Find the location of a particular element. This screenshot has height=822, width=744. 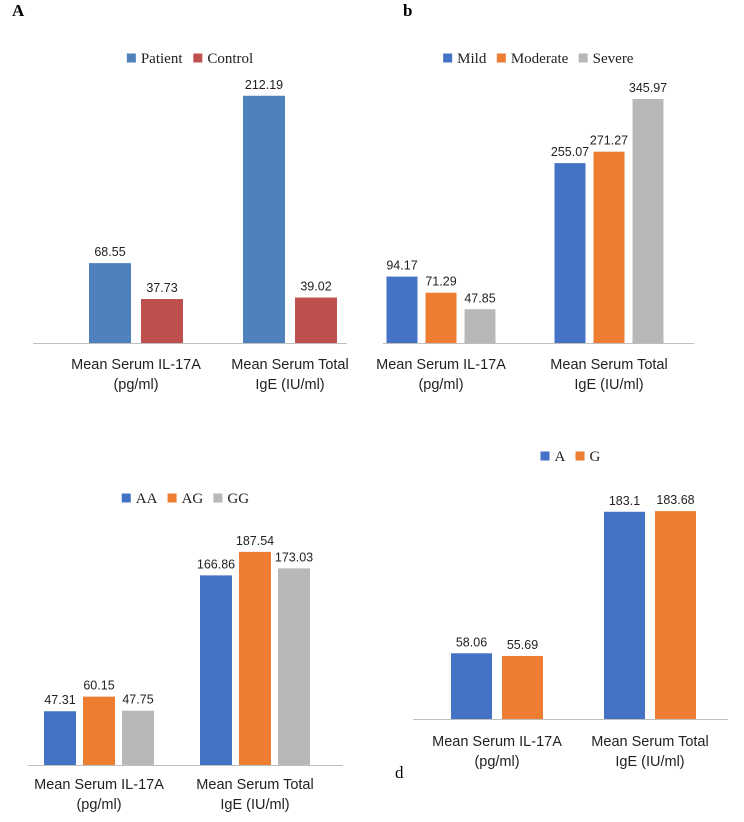

legend: Mild Moderate Severe is located at coordinates (538, 59).